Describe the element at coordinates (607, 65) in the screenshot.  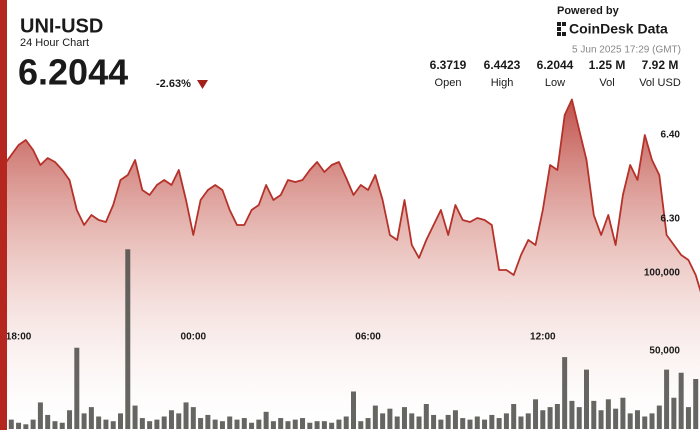
I see `stat-value: 1.25 M` at that location.